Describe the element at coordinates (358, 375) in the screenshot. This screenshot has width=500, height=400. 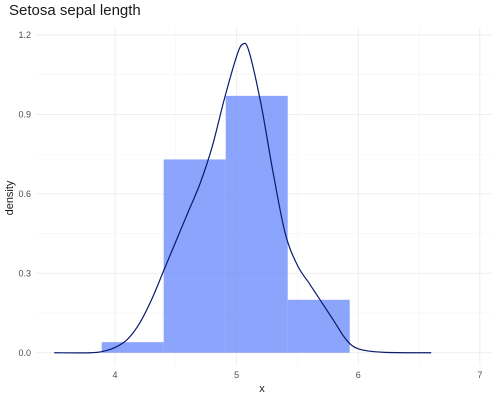
I see `x-tick-label: 6` at that location.